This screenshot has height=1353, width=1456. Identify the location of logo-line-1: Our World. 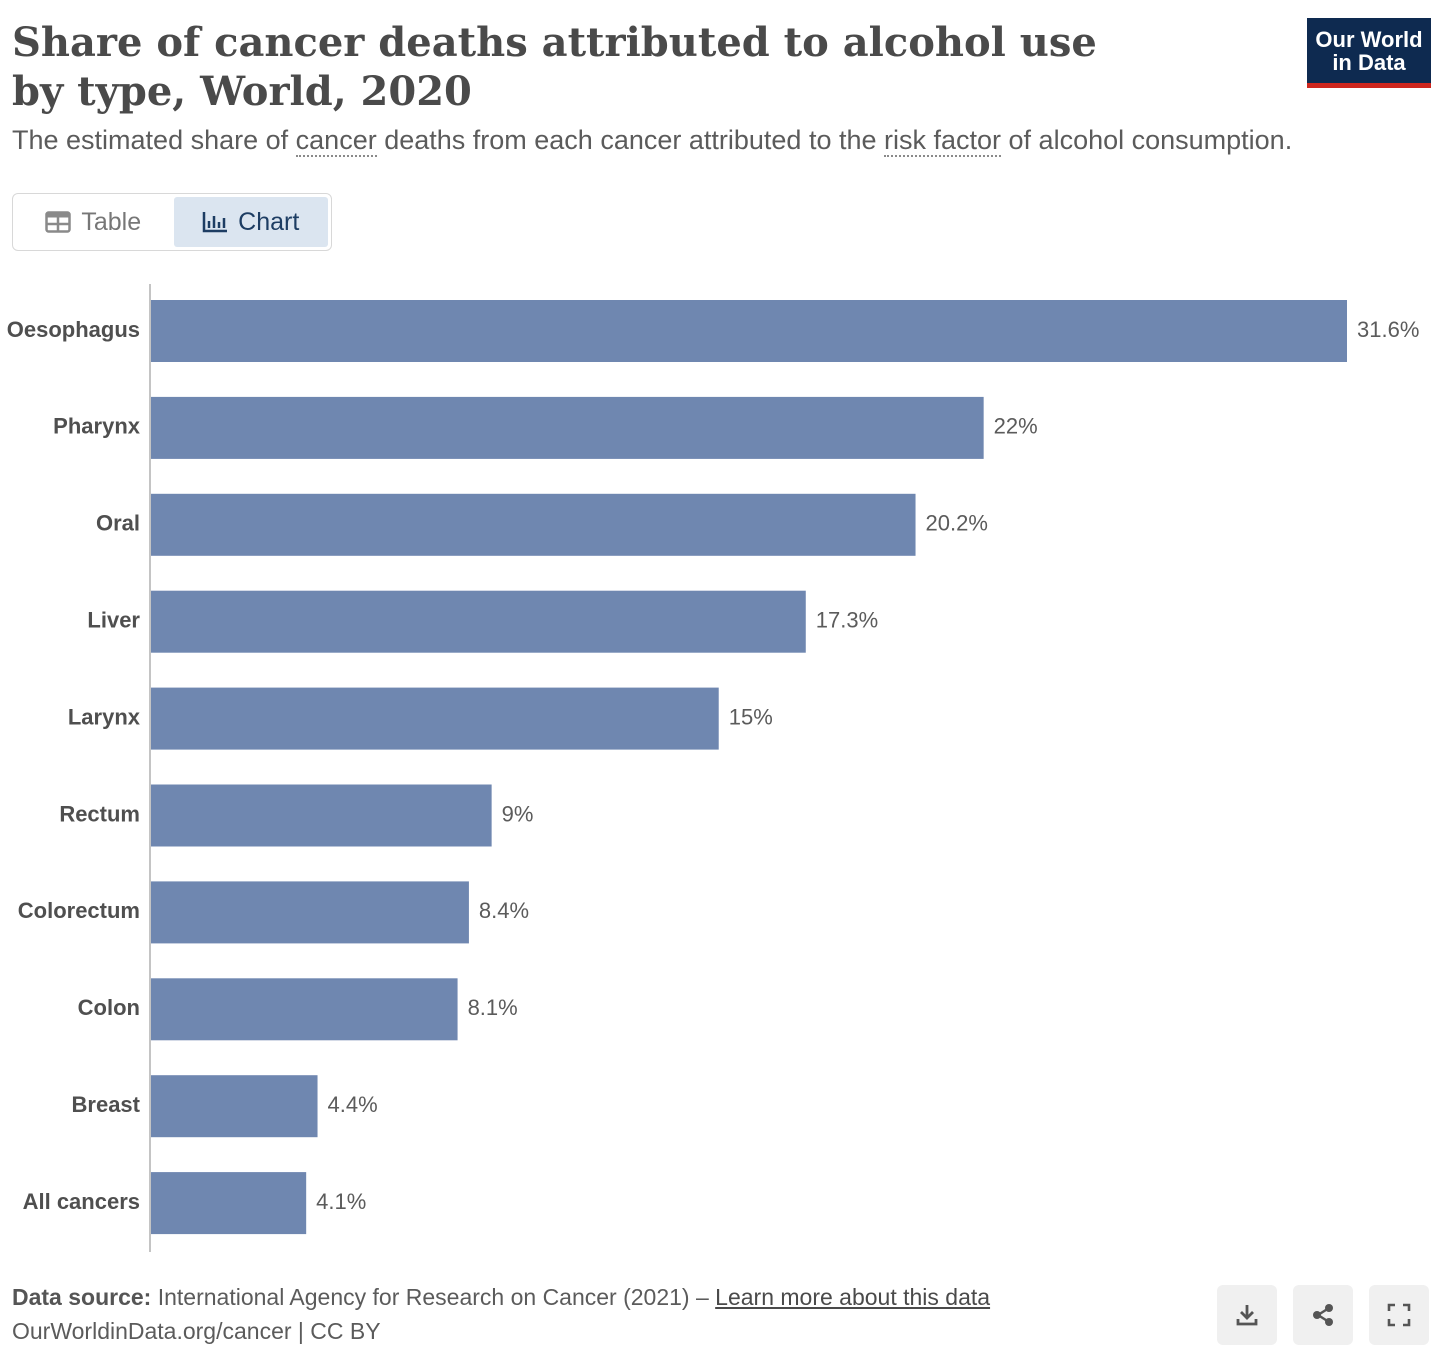
(1369, 39).